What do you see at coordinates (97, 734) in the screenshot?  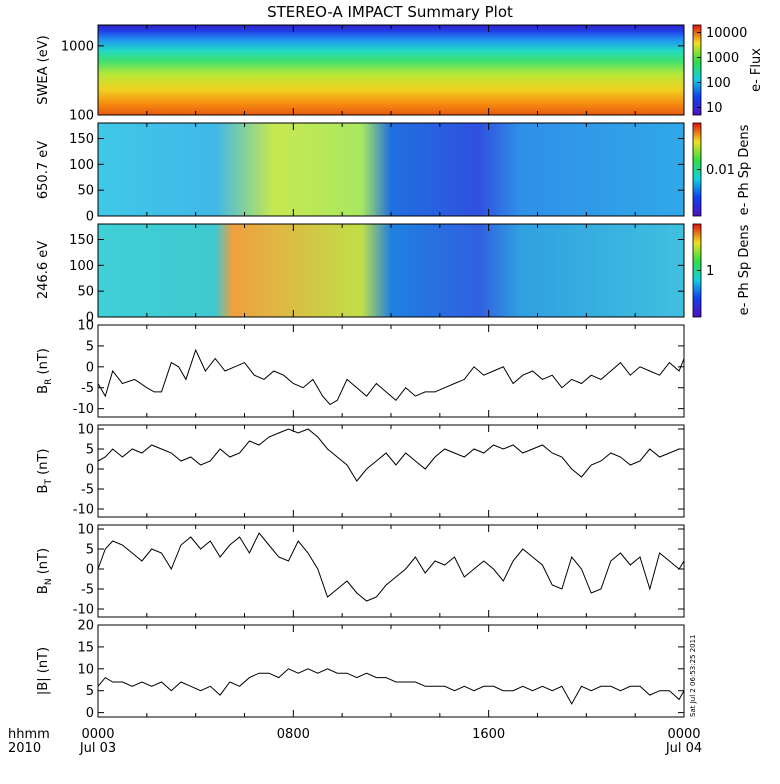 I see `time-tick-label-0: 0000` at bounding box center [97, 734].